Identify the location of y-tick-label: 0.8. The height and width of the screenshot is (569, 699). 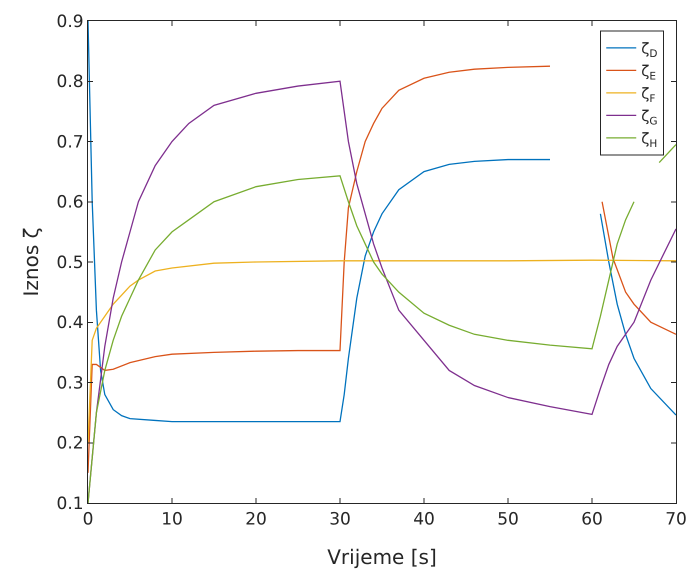
(70, 82).